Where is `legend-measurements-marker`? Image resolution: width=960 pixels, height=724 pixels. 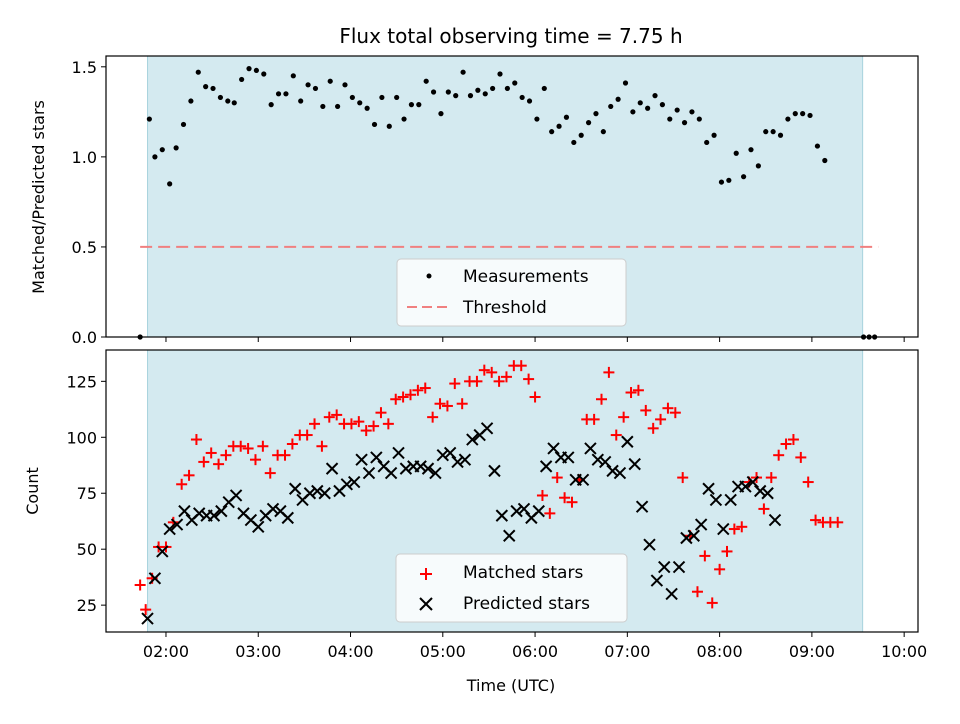 legend-measurements-marker is located at coordinates (429, 276).